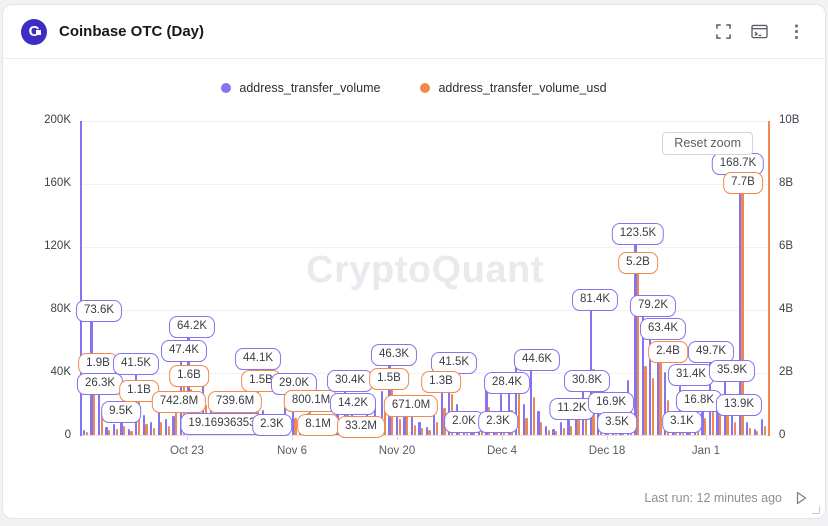 The height and width of the screenshot is (526, 828). I want to click on legend-item-volume: address_transfer_volume, so click(300, 88).